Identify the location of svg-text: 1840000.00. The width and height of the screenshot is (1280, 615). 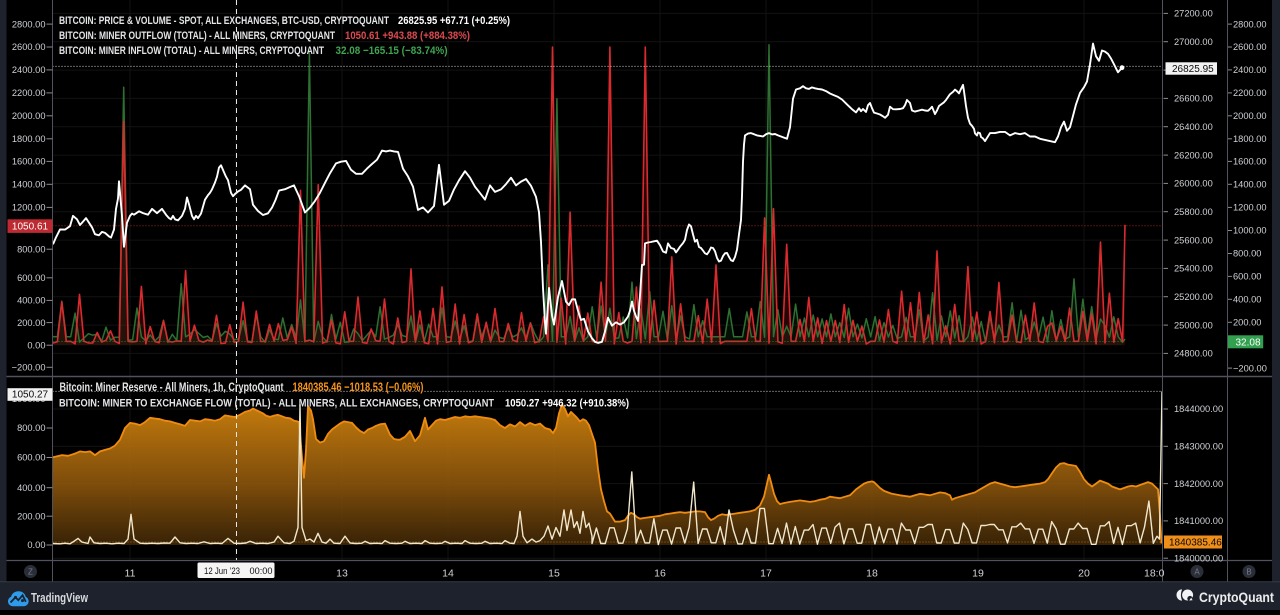
(1198, 558).